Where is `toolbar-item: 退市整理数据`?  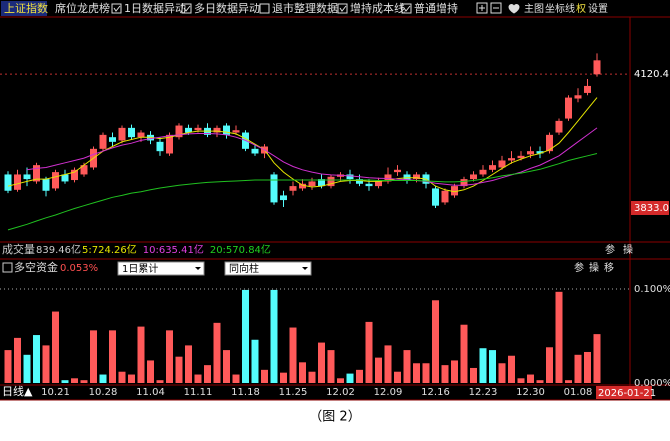
toolbar-item: 退市整理数据 is located at coordinates (305, 8).